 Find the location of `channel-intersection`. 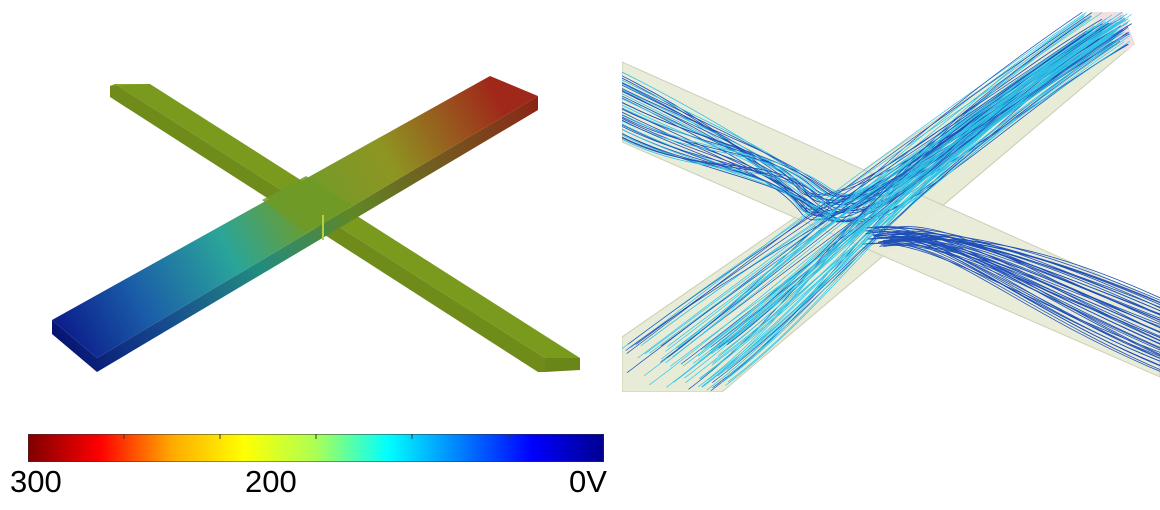

channel-intersection is located at coordinates (307, 204).